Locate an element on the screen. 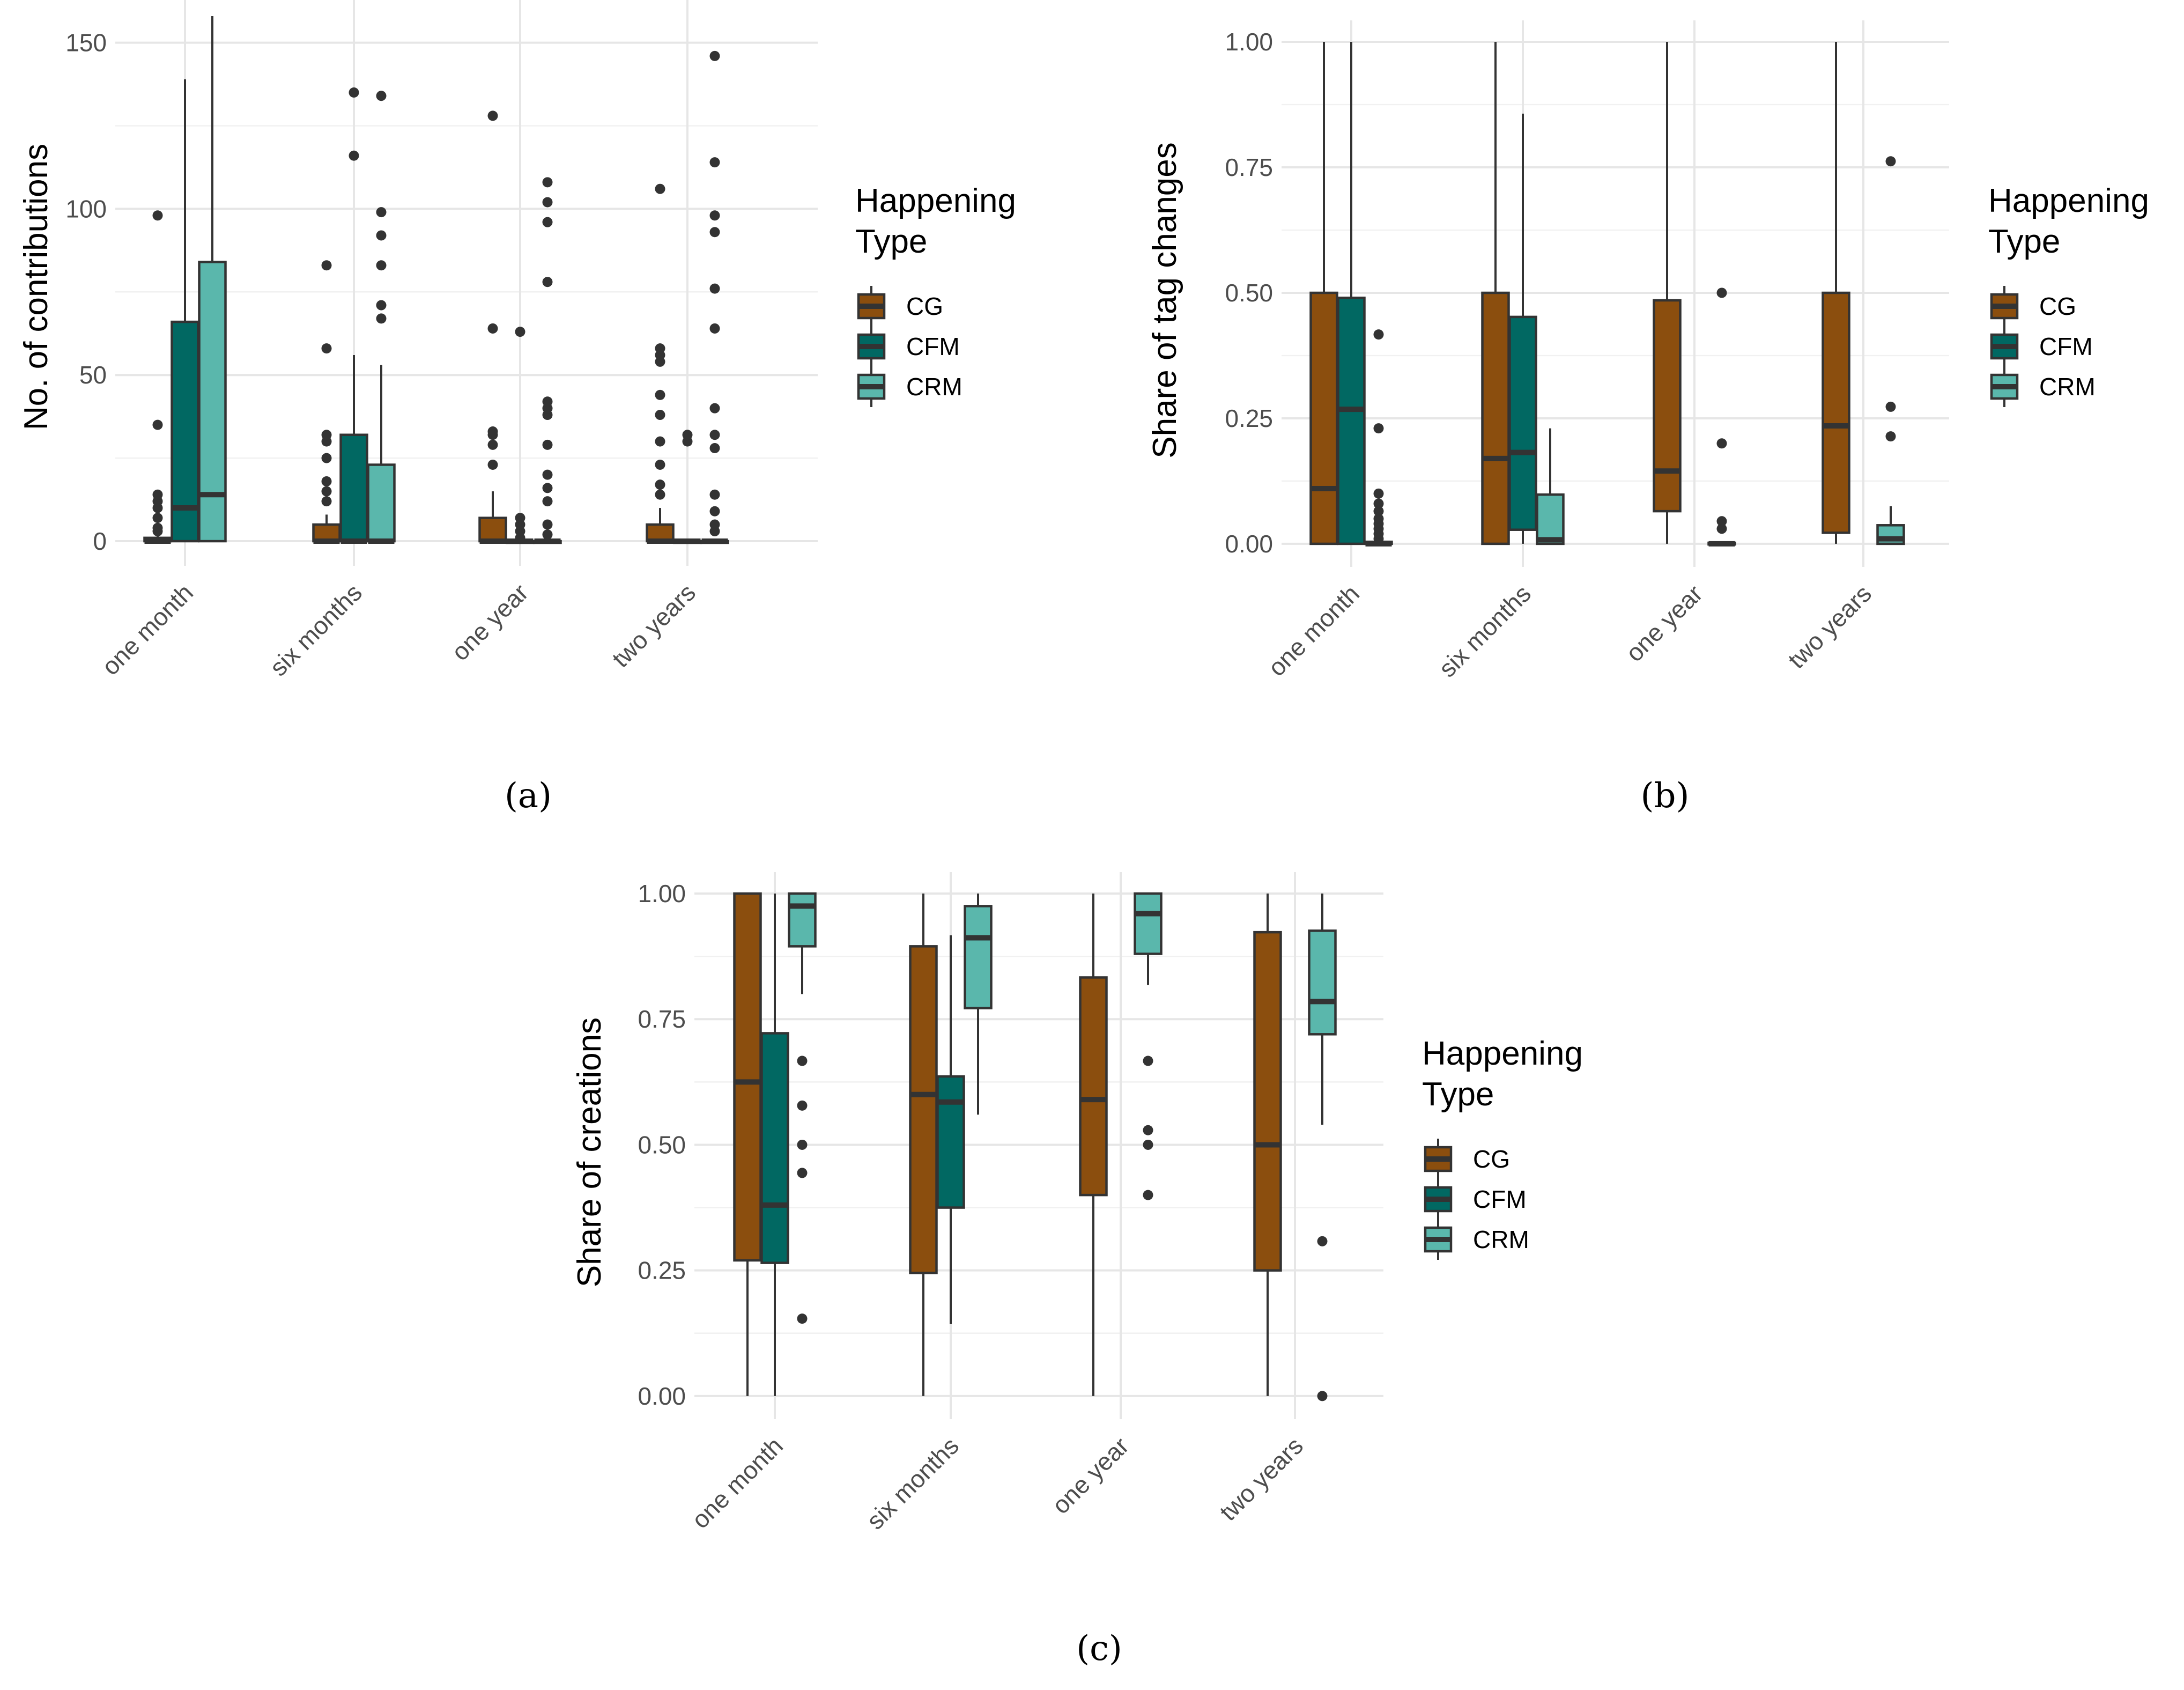 Image resolution: width=2184 pixels, height=1690 pixels. y-tick-label: 1.00 is located at coordinates (1249, 42).